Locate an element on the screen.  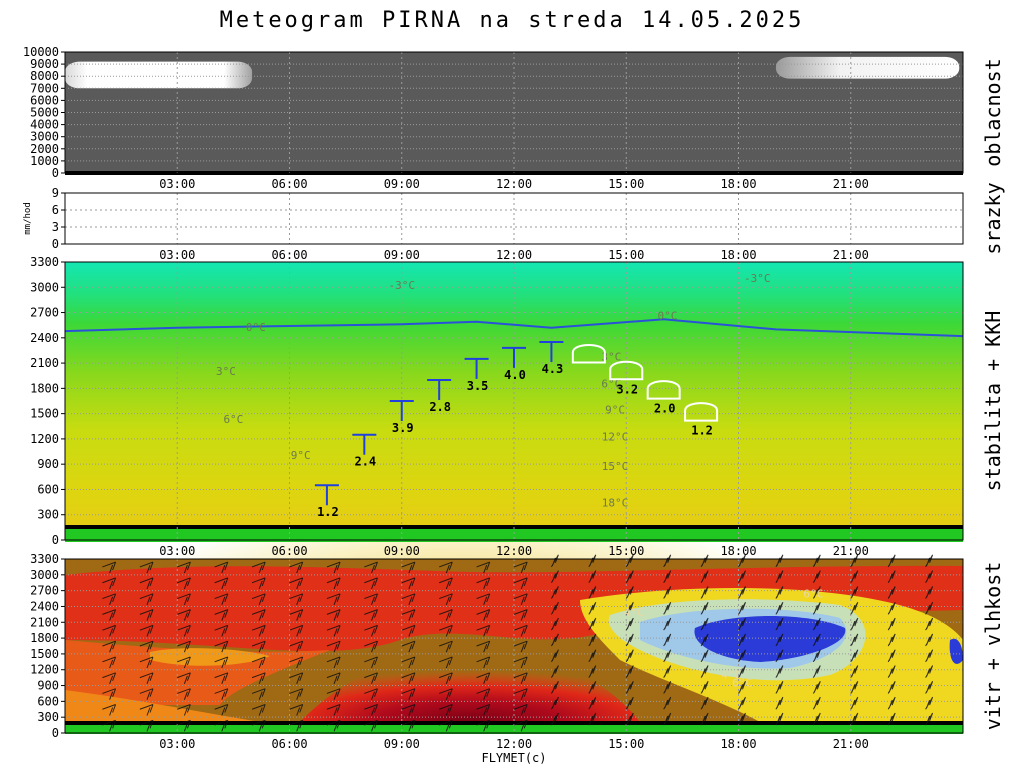
x-tick-label-oblacnost: 15:00 is located at coordinates (626, 184).